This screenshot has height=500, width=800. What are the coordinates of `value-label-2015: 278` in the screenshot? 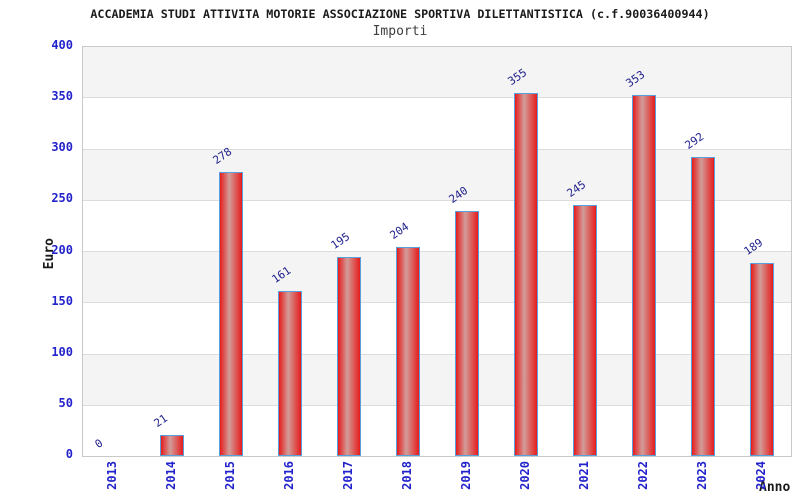 It's located at (222, 155).